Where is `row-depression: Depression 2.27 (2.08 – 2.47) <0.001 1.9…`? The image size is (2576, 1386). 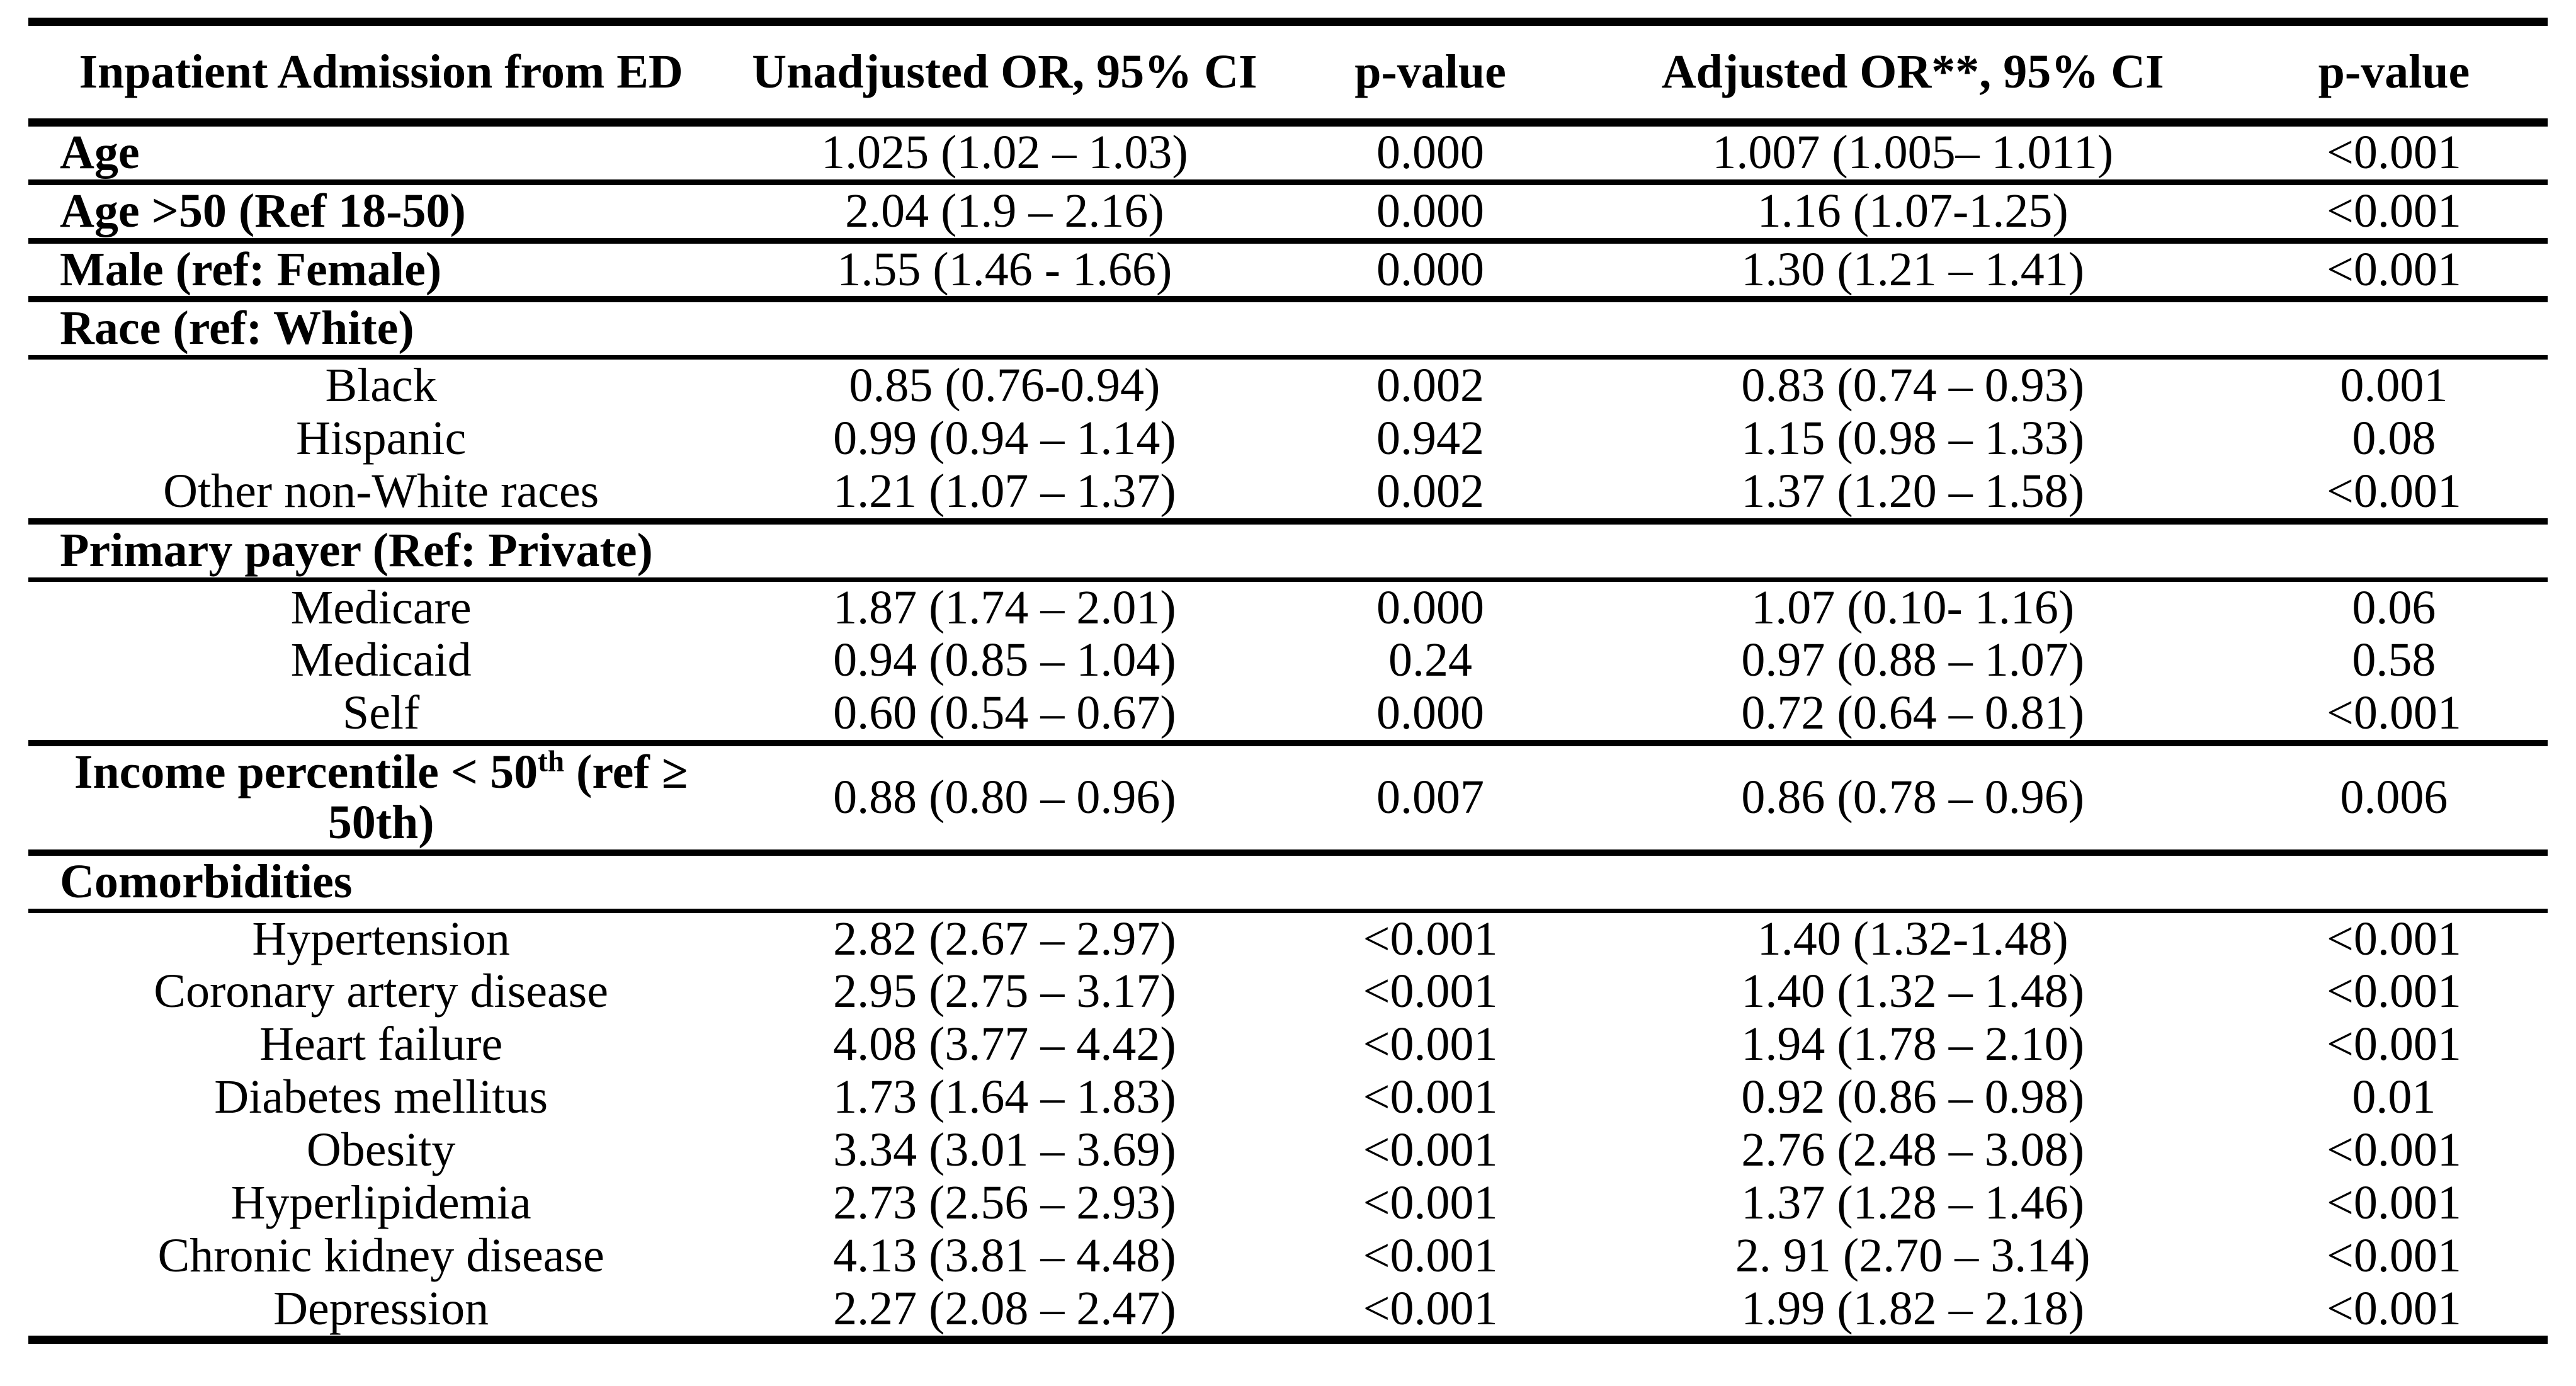
row-depression: Depression 2.27 (2.08 – 2.47) <0.001 1.9… is located at coordinates (1288, 1312).